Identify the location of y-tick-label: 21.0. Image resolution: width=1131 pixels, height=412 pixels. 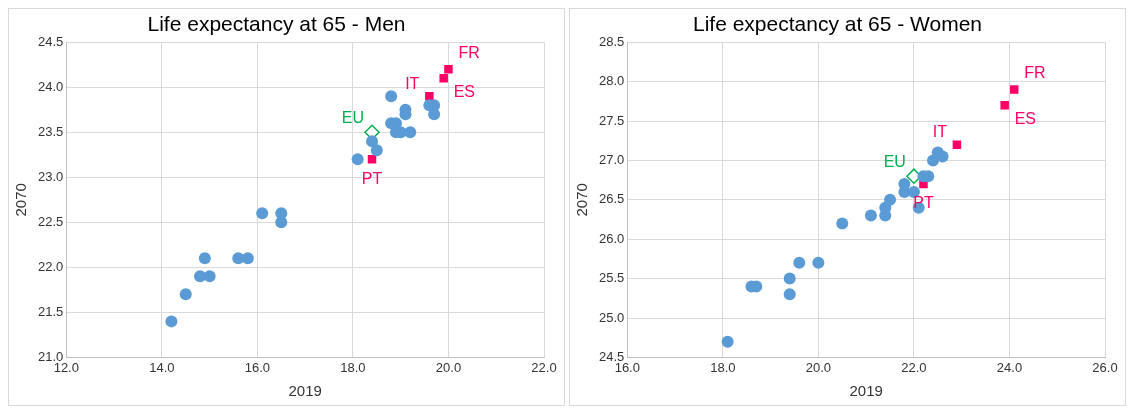
(50, 356).